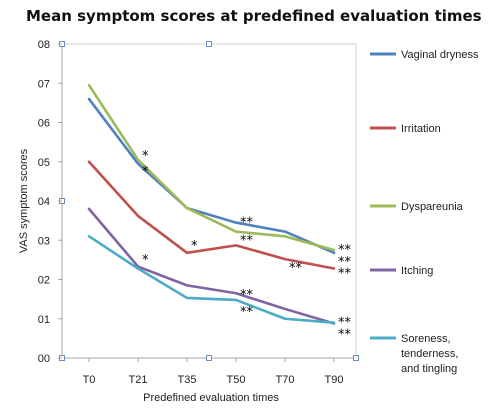 The width and height of the screenshot is (500, 414). What do you see at coordinates (44, 359) in the screenshot?
I see `y-tick-label: 00` at bounding box center [44, 359].